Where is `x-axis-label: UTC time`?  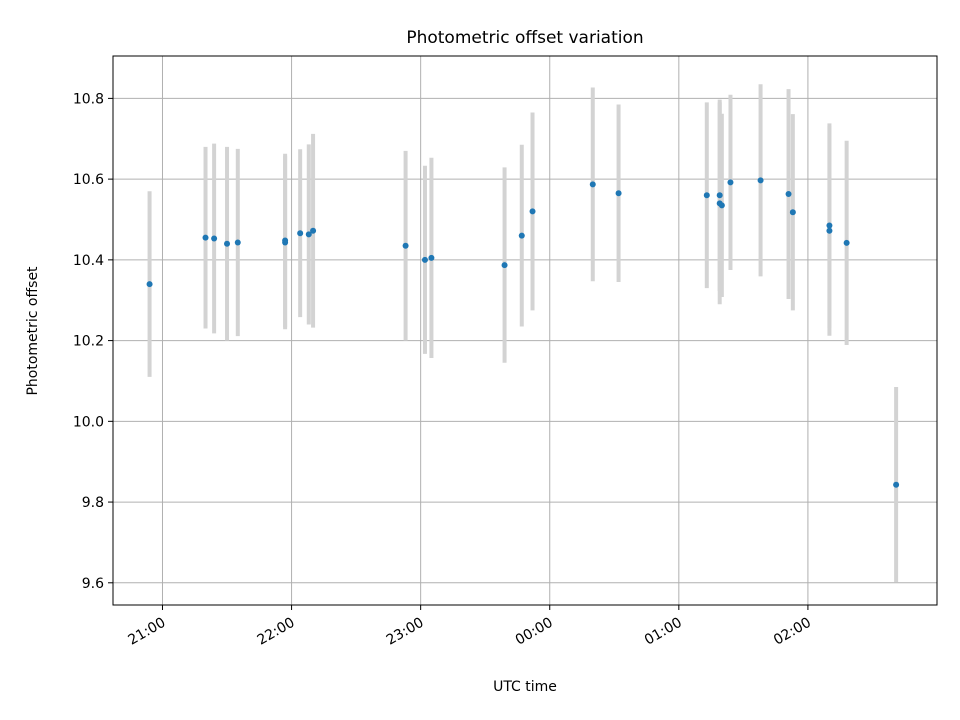 x-axis-label: UTC time is located at coordinates (525, 687).